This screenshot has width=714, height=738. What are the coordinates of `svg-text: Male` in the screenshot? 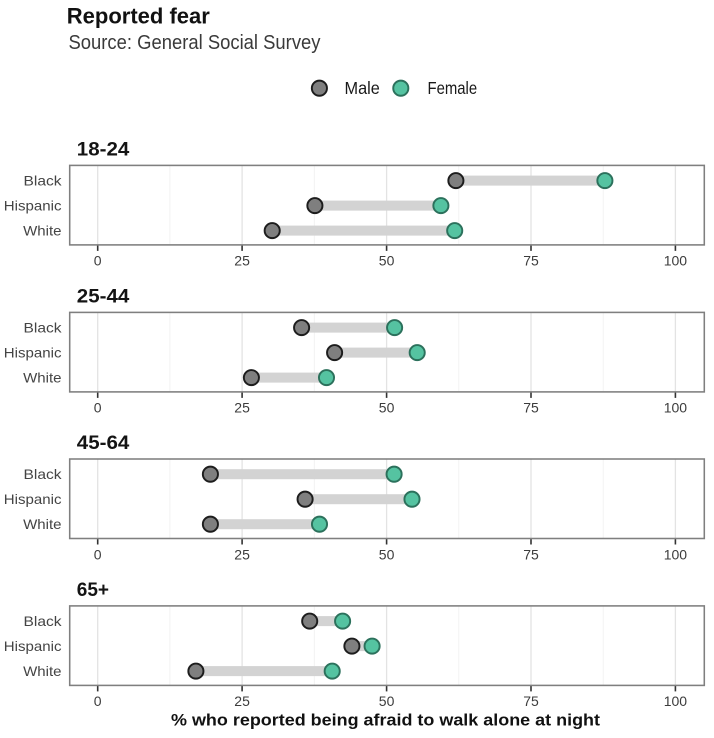 It's located at (362, 88).